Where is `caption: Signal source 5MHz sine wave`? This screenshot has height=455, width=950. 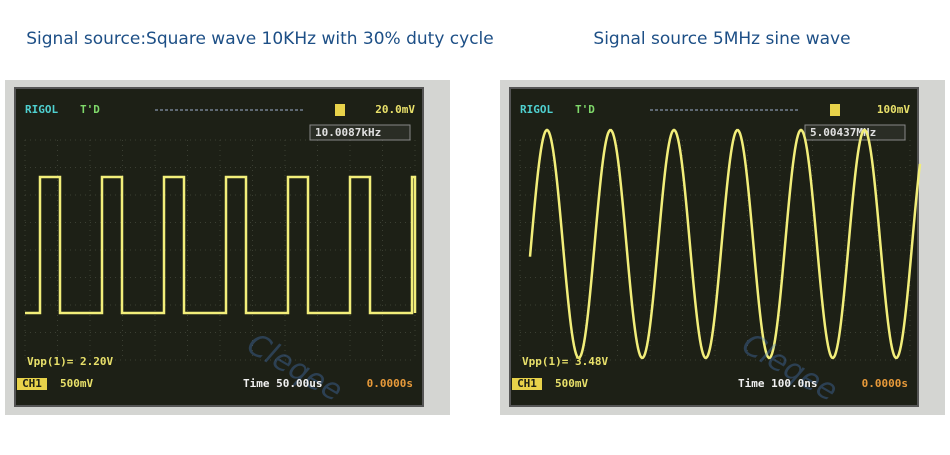 caption: Signal source 5MHz sine wave is located at coordinates (721, 39).